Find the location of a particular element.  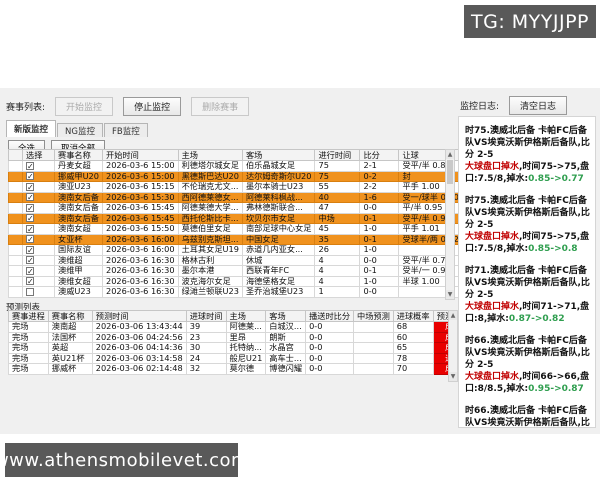

away-team-cell: 墨尔本骑士U23 is located at coordinates (278, 187).